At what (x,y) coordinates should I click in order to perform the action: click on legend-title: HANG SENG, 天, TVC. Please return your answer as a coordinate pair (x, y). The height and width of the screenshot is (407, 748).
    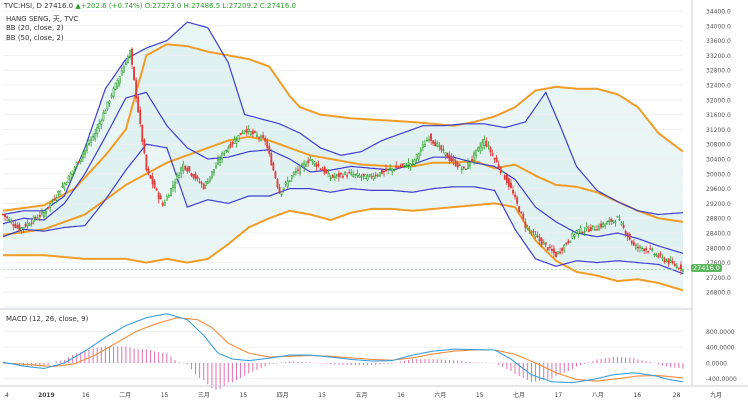
    Looking at the image, I should click on (42, 19).